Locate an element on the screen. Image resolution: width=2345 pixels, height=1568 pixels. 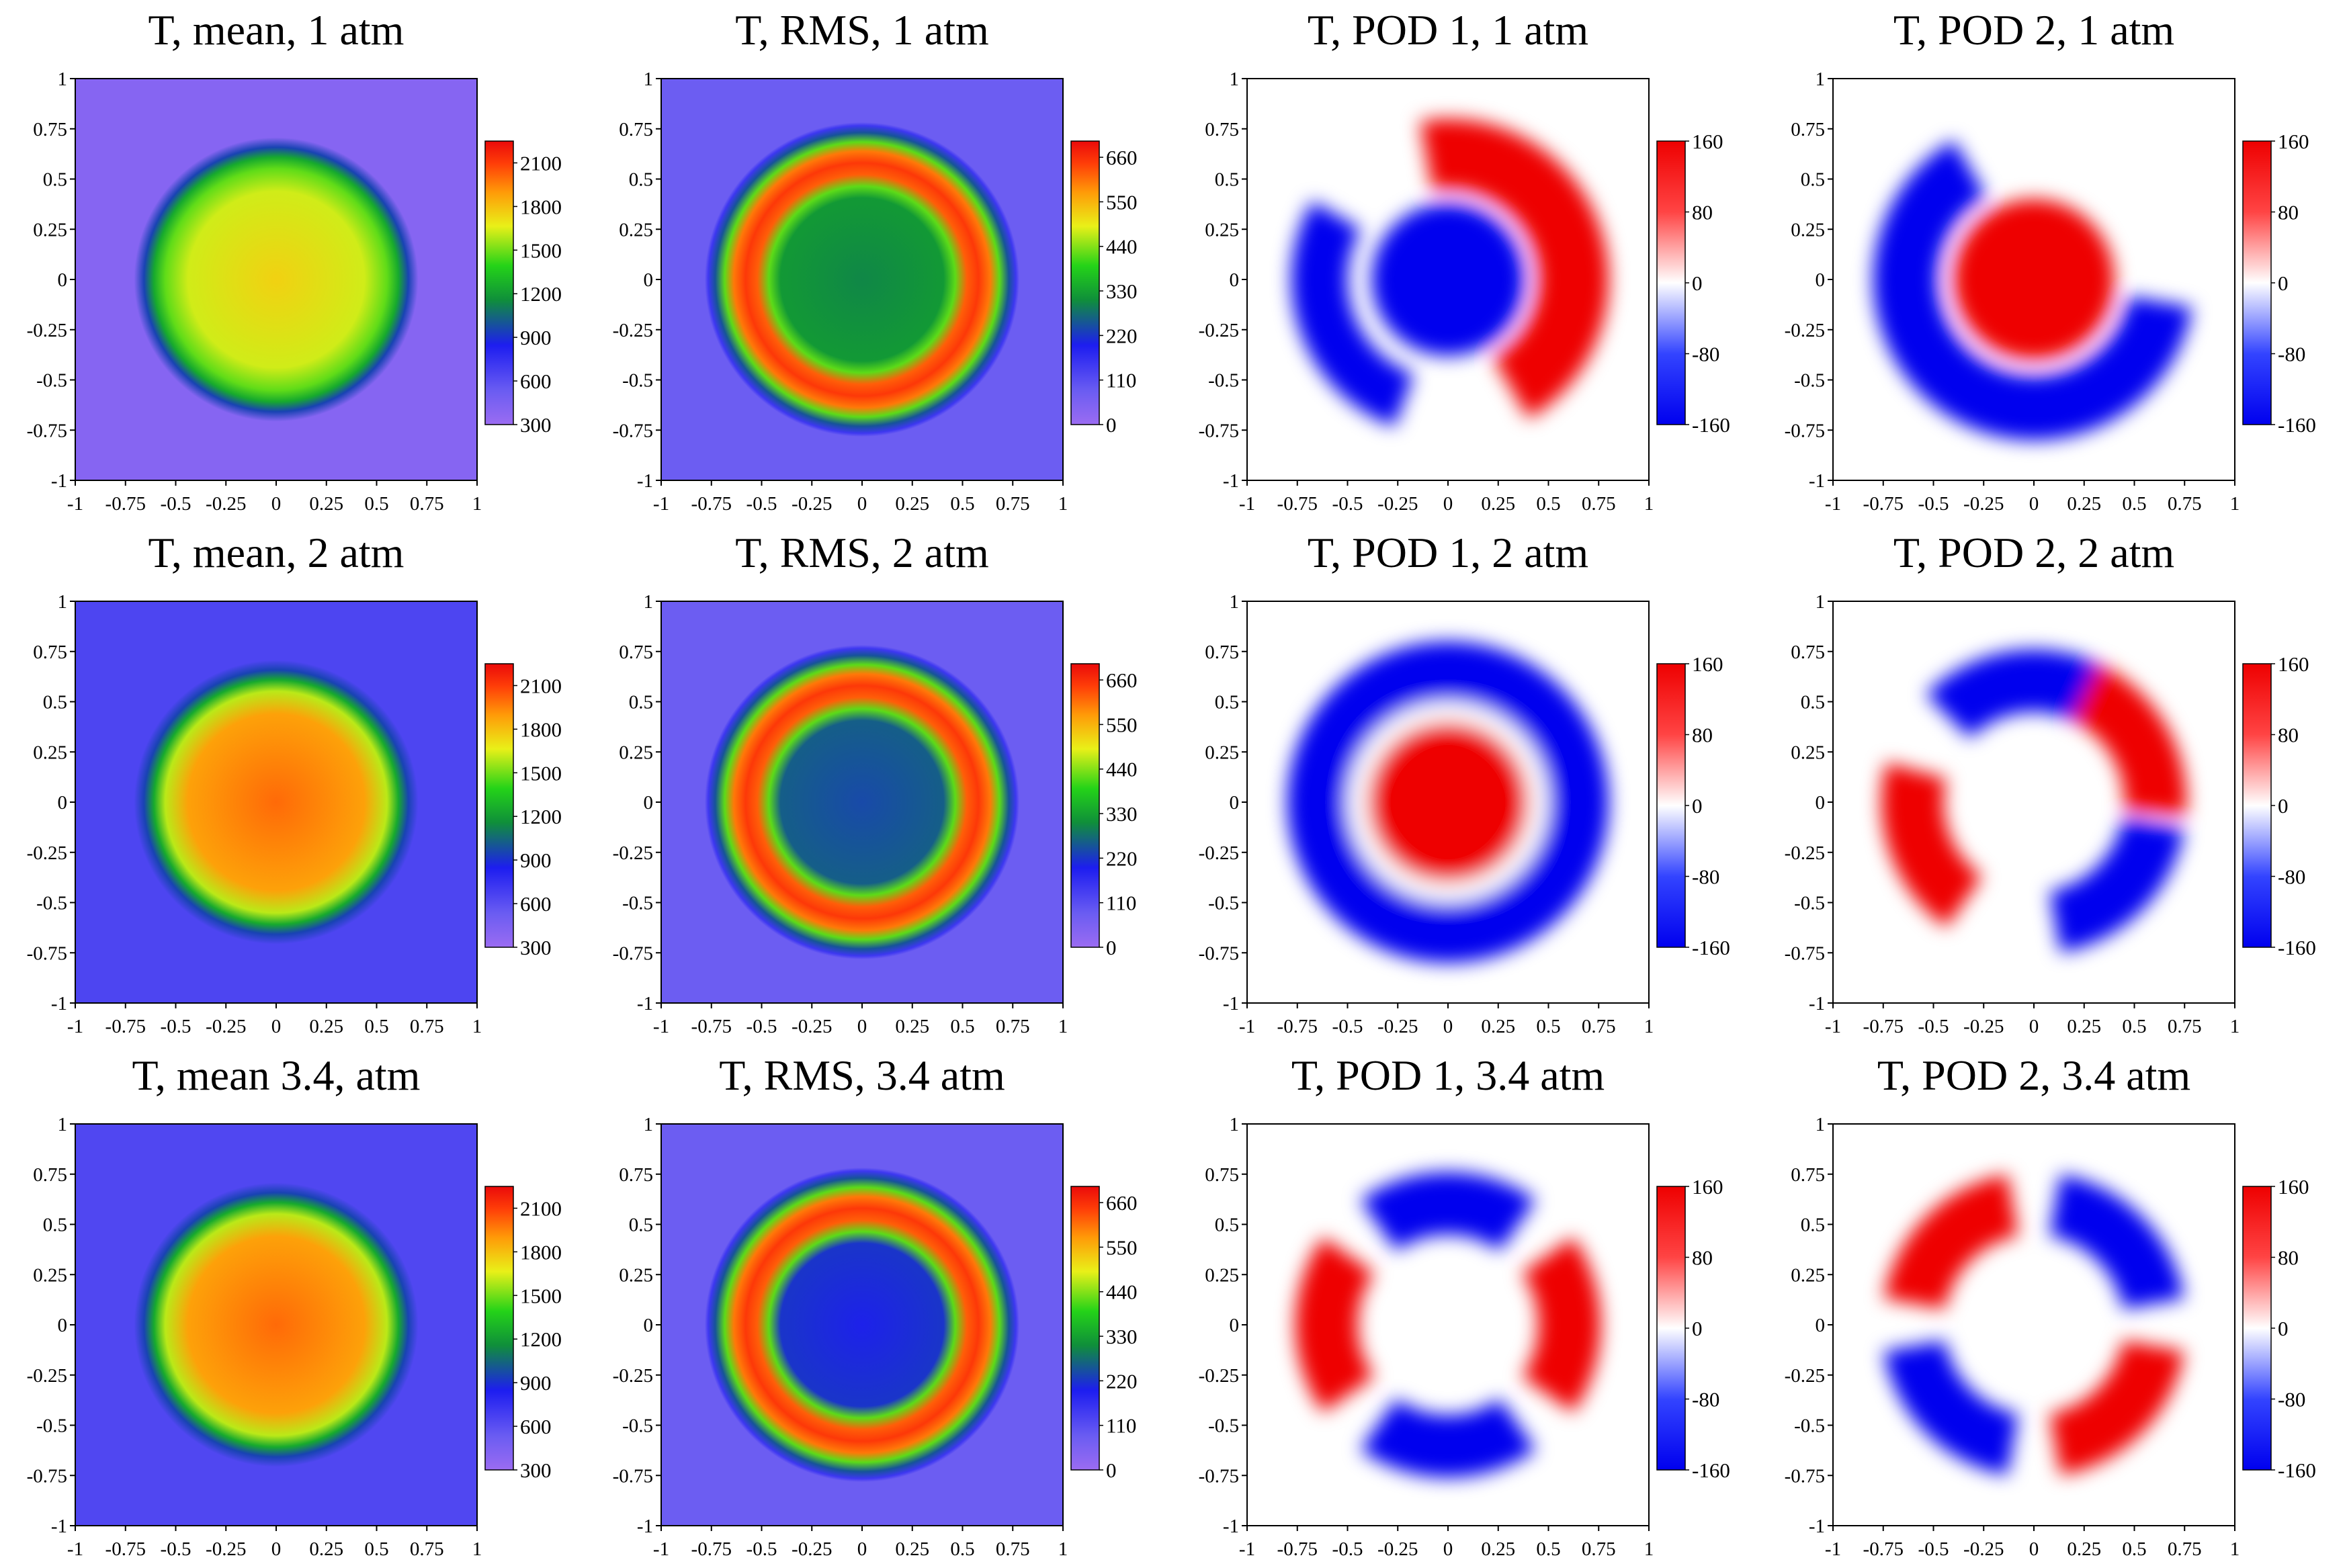
panel-title: T, POD 1, 1 atm is located at coordinates (1448, 30).